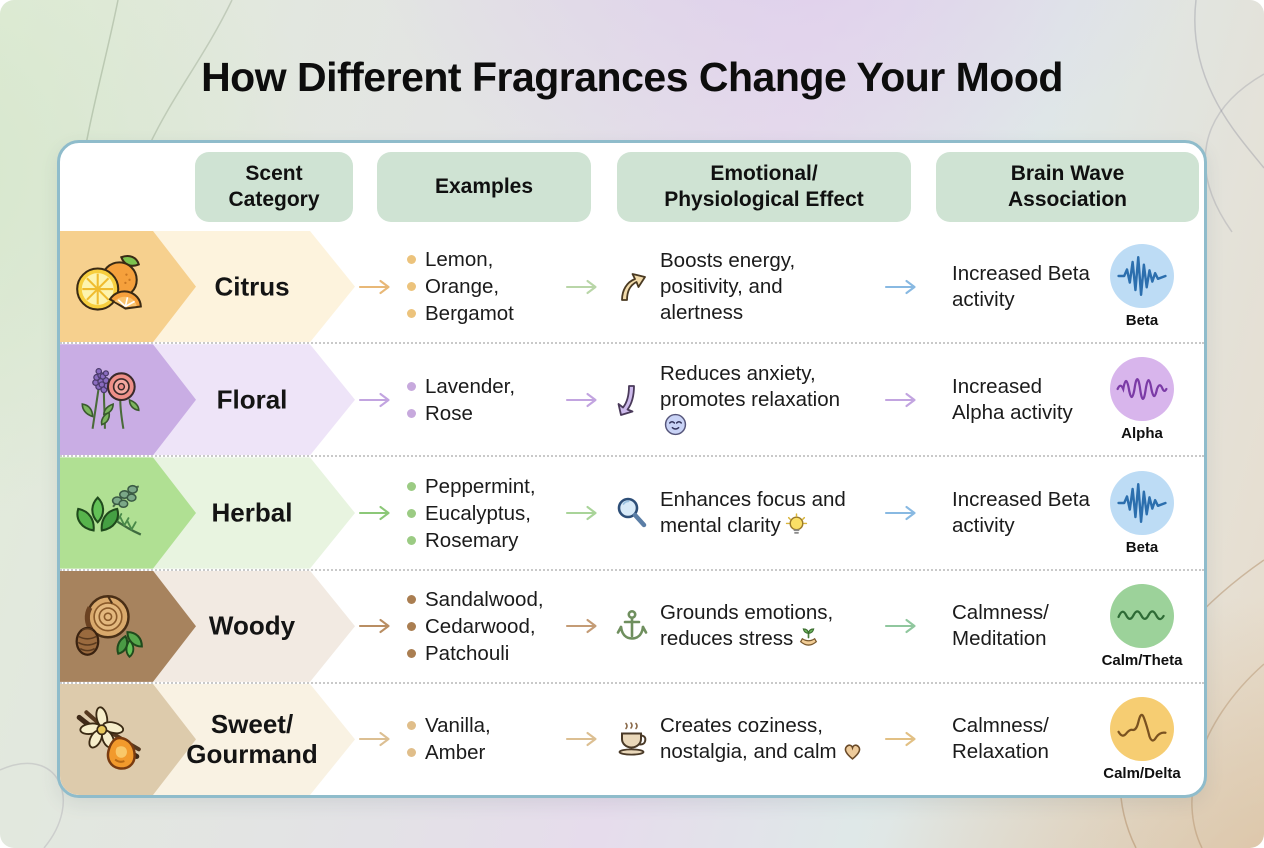  I want to click on brainwave-badge: Calm/Delta, so click(1142, 739).